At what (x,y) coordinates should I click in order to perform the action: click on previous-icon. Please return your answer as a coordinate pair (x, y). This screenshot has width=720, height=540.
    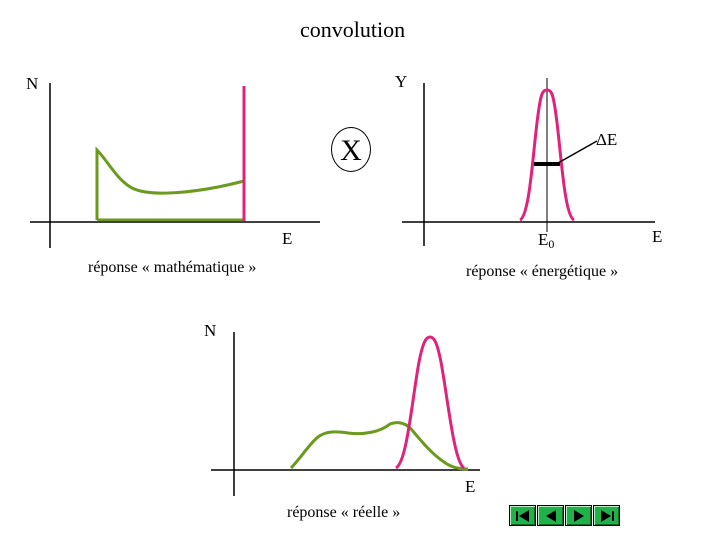
    Looking at the image, I should click on (550, 515).